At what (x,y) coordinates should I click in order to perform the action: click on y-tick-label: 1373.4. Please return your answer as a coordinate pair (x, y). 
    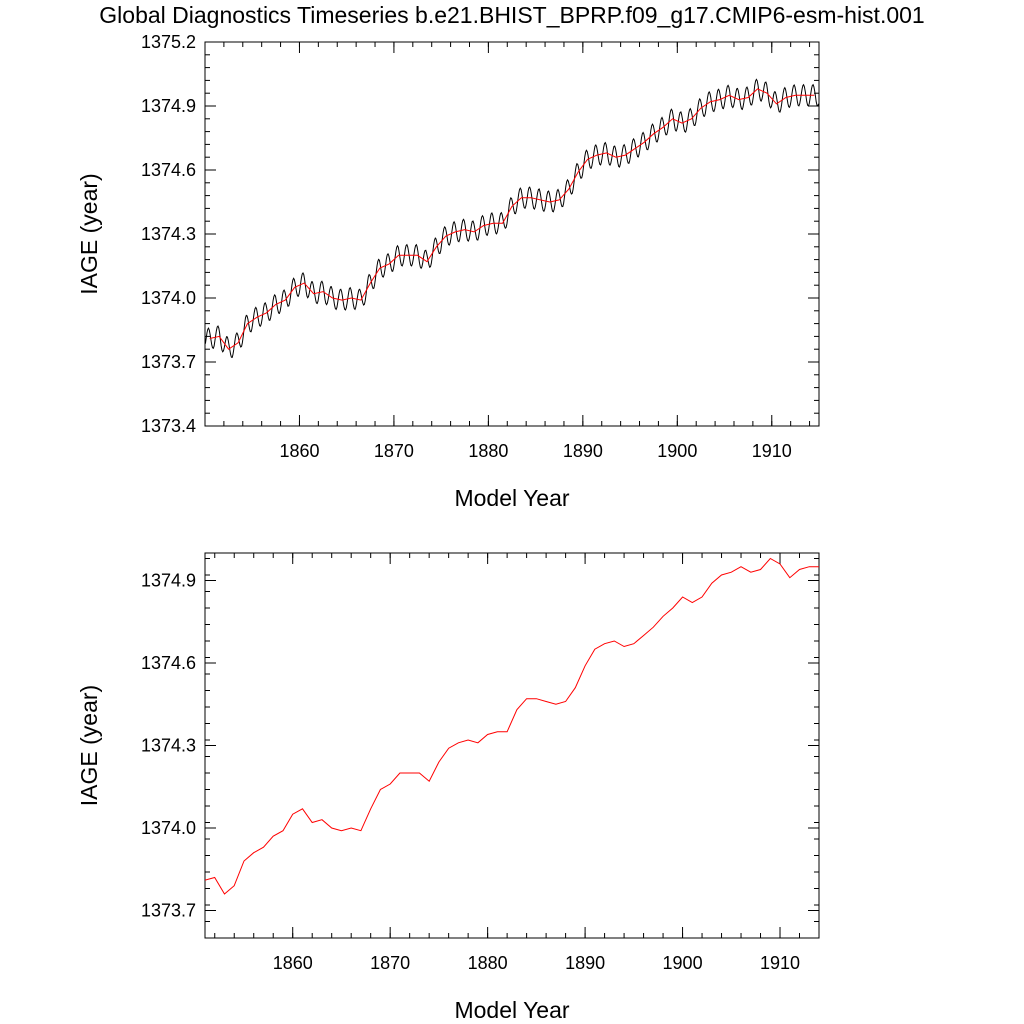
    Looking at the image, I should click on (168, 426).